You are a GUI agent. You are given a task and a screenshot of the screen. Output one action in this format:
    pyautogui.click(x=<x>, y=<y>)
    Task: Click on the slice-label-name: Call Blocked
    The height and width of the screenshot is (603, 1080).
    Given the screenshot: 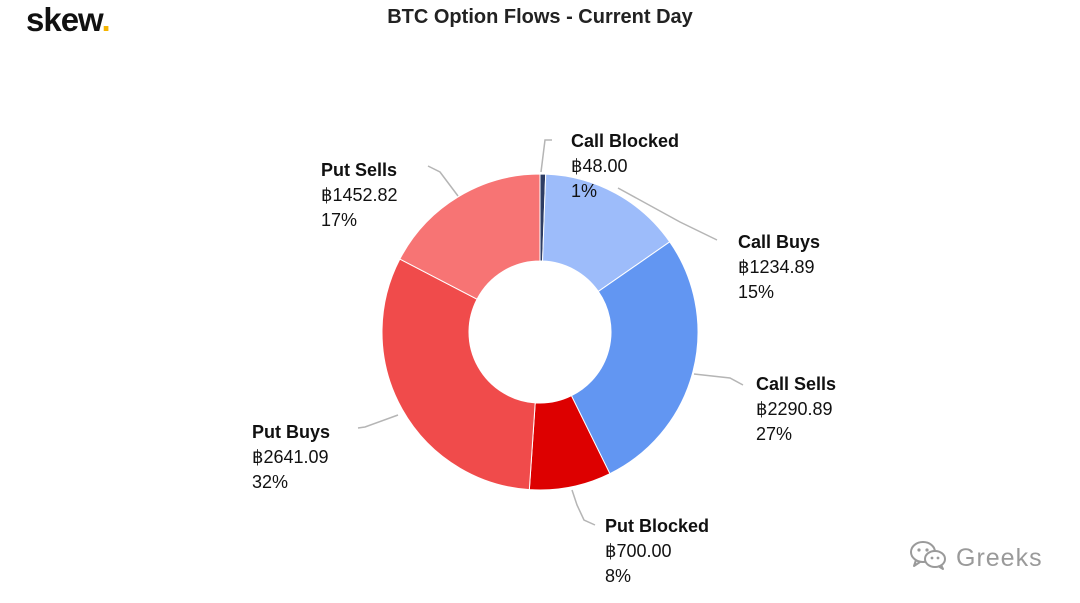 What is the action you would take?
    pyautogui.click(x=625, y=141)
    